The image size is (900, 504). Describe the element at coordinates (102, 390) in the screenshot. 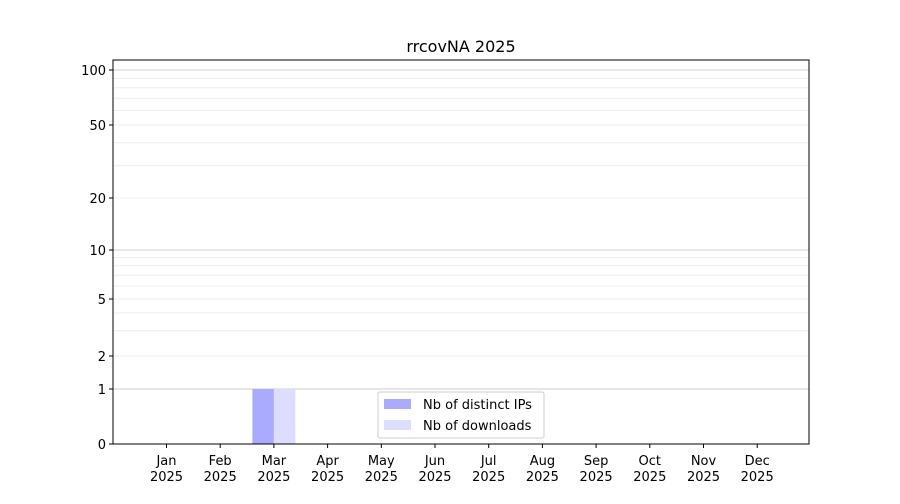

I see `y-tick-label: 1` at that location.